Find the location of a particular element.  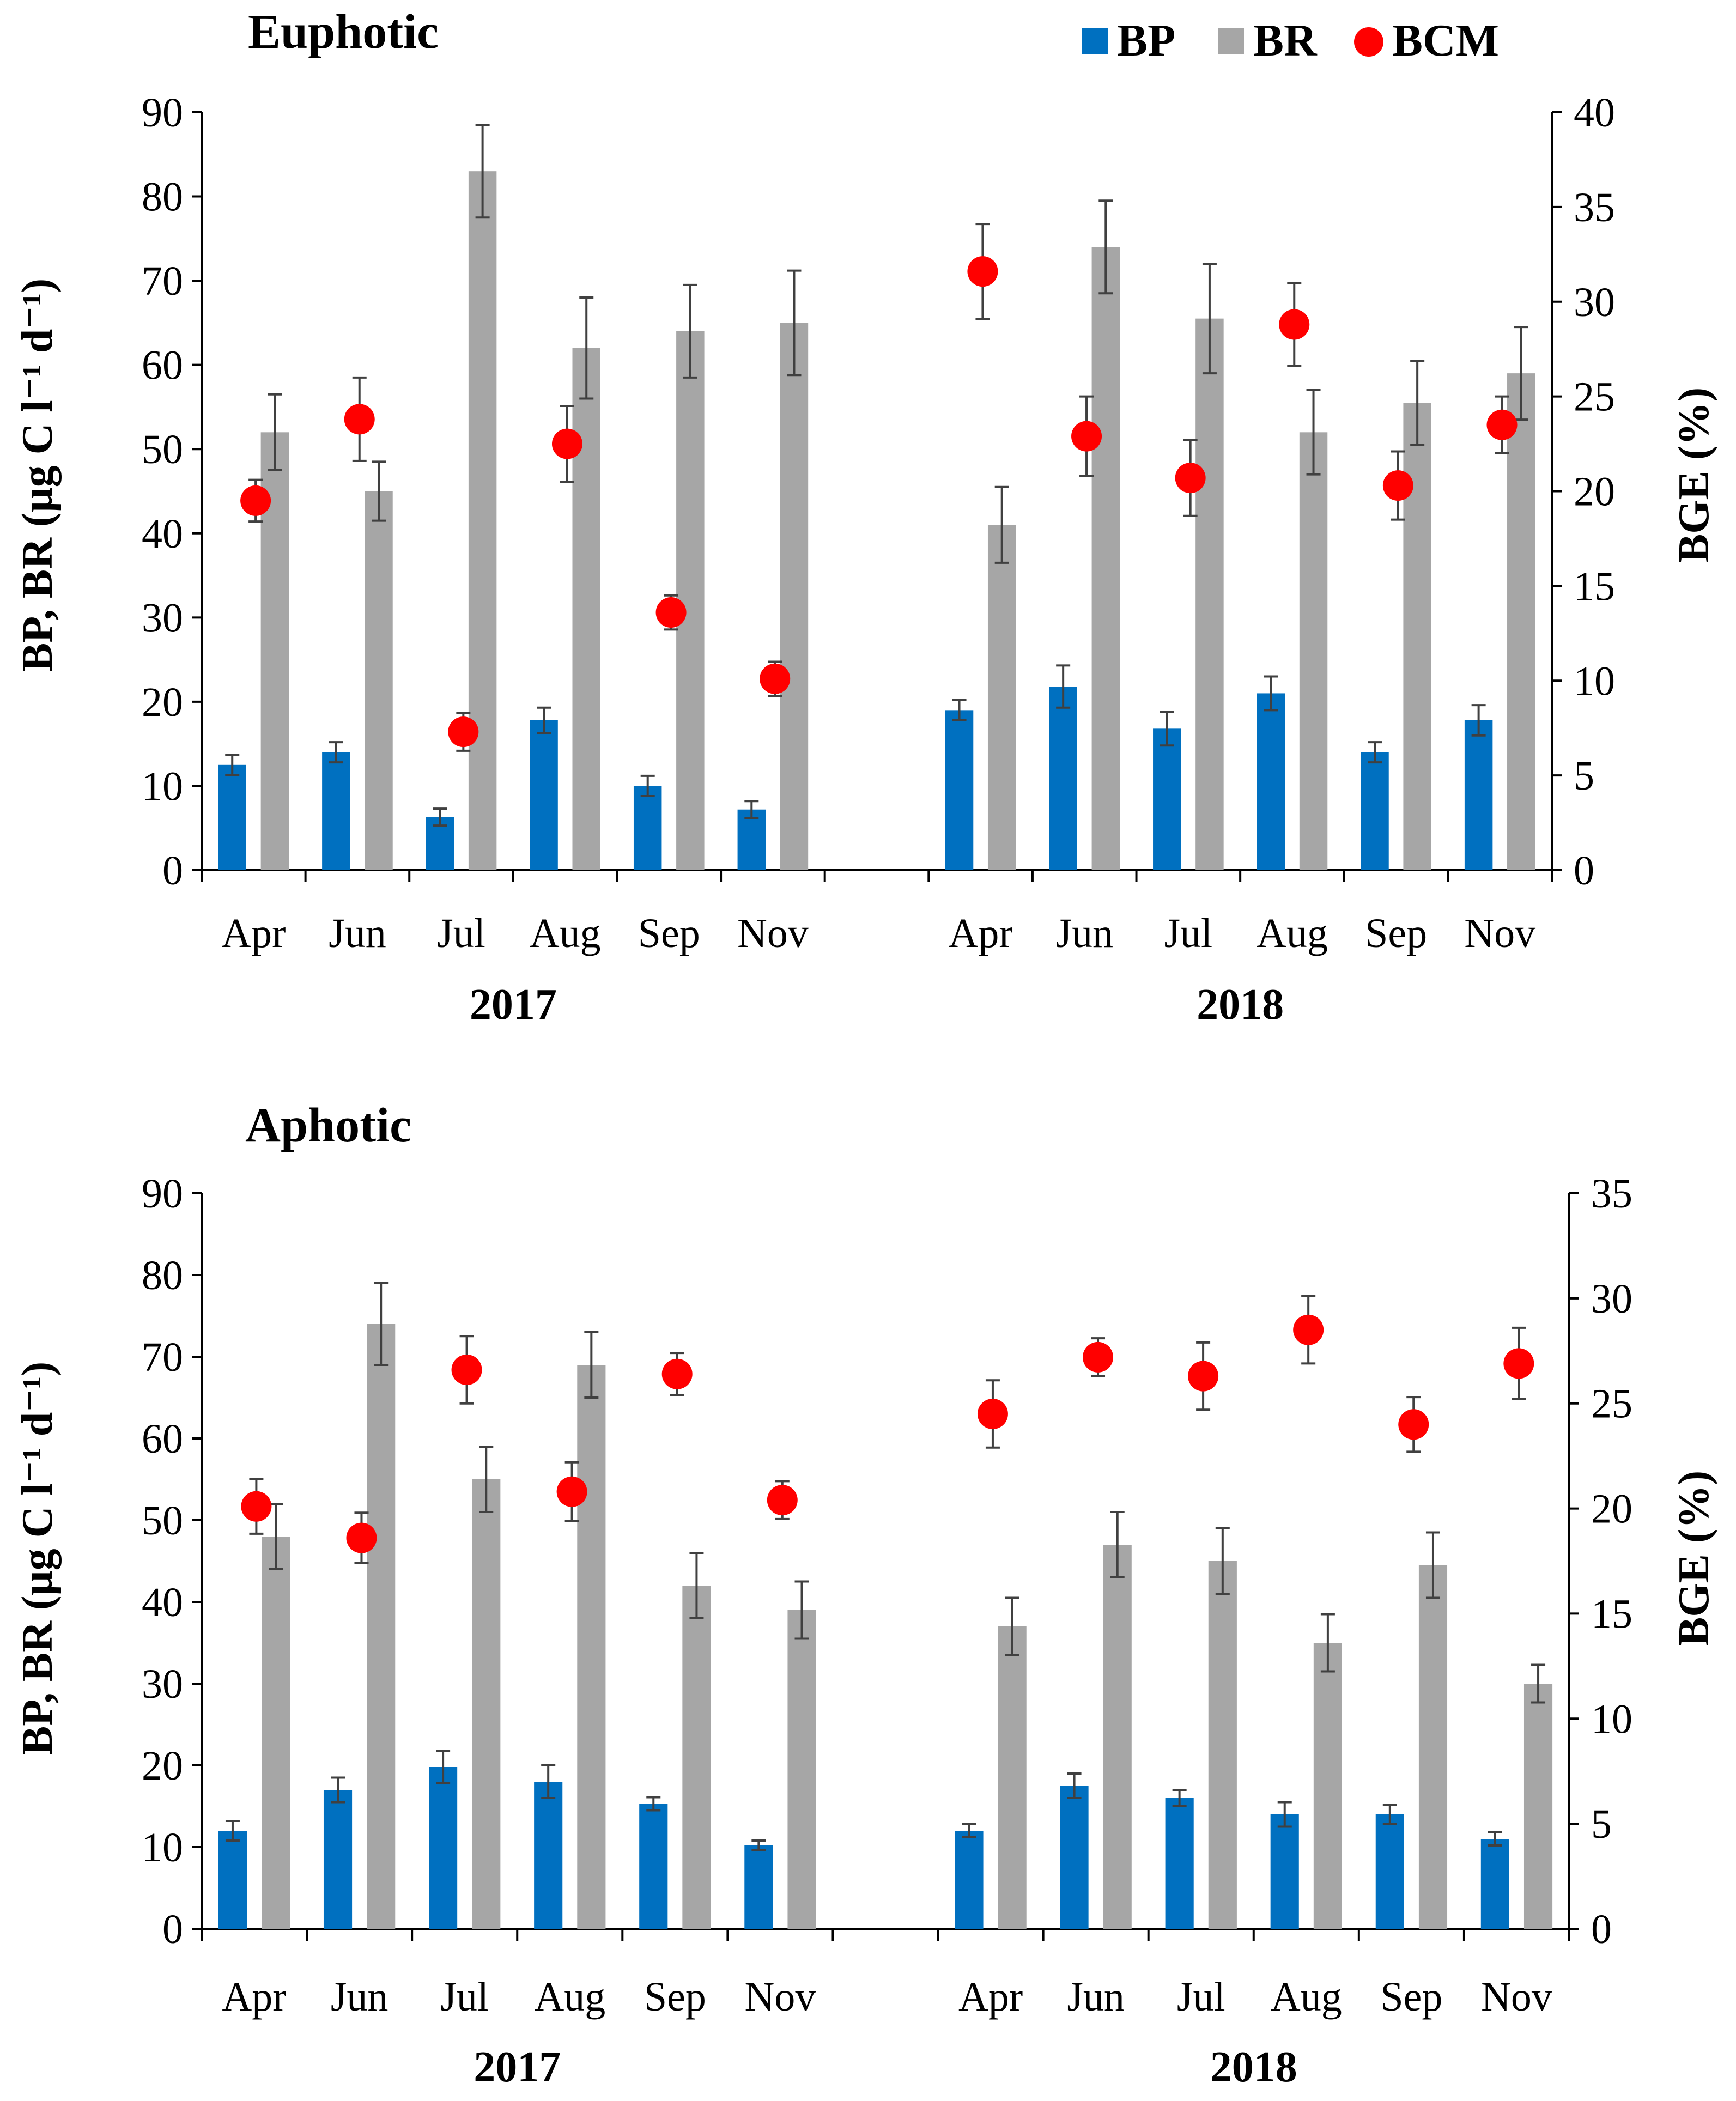

euphotic-y-axis-label: BP, BR (µg C l⁻¹ d⁻¹) is located at coordinates (38, 475).